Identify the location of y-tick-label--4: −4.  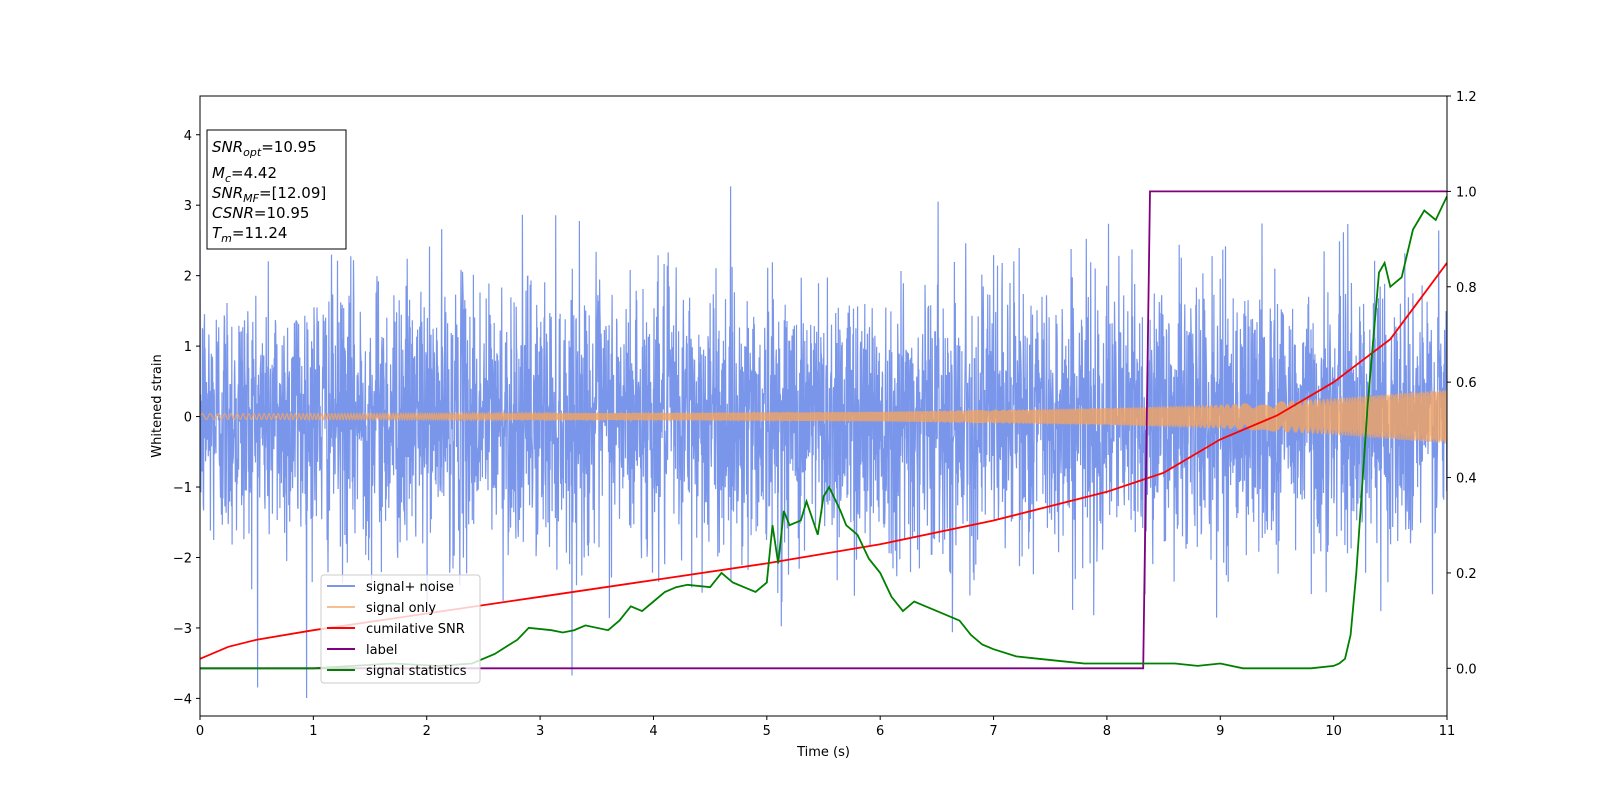
(182, 699).